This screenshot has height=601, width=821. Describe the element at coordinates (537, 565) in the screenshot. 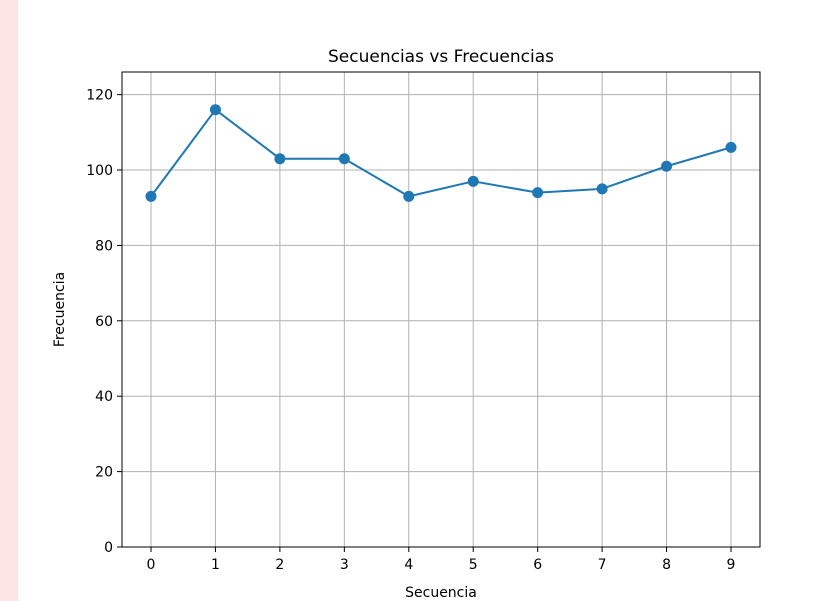

I see `x-tick-label: 6` at that location.